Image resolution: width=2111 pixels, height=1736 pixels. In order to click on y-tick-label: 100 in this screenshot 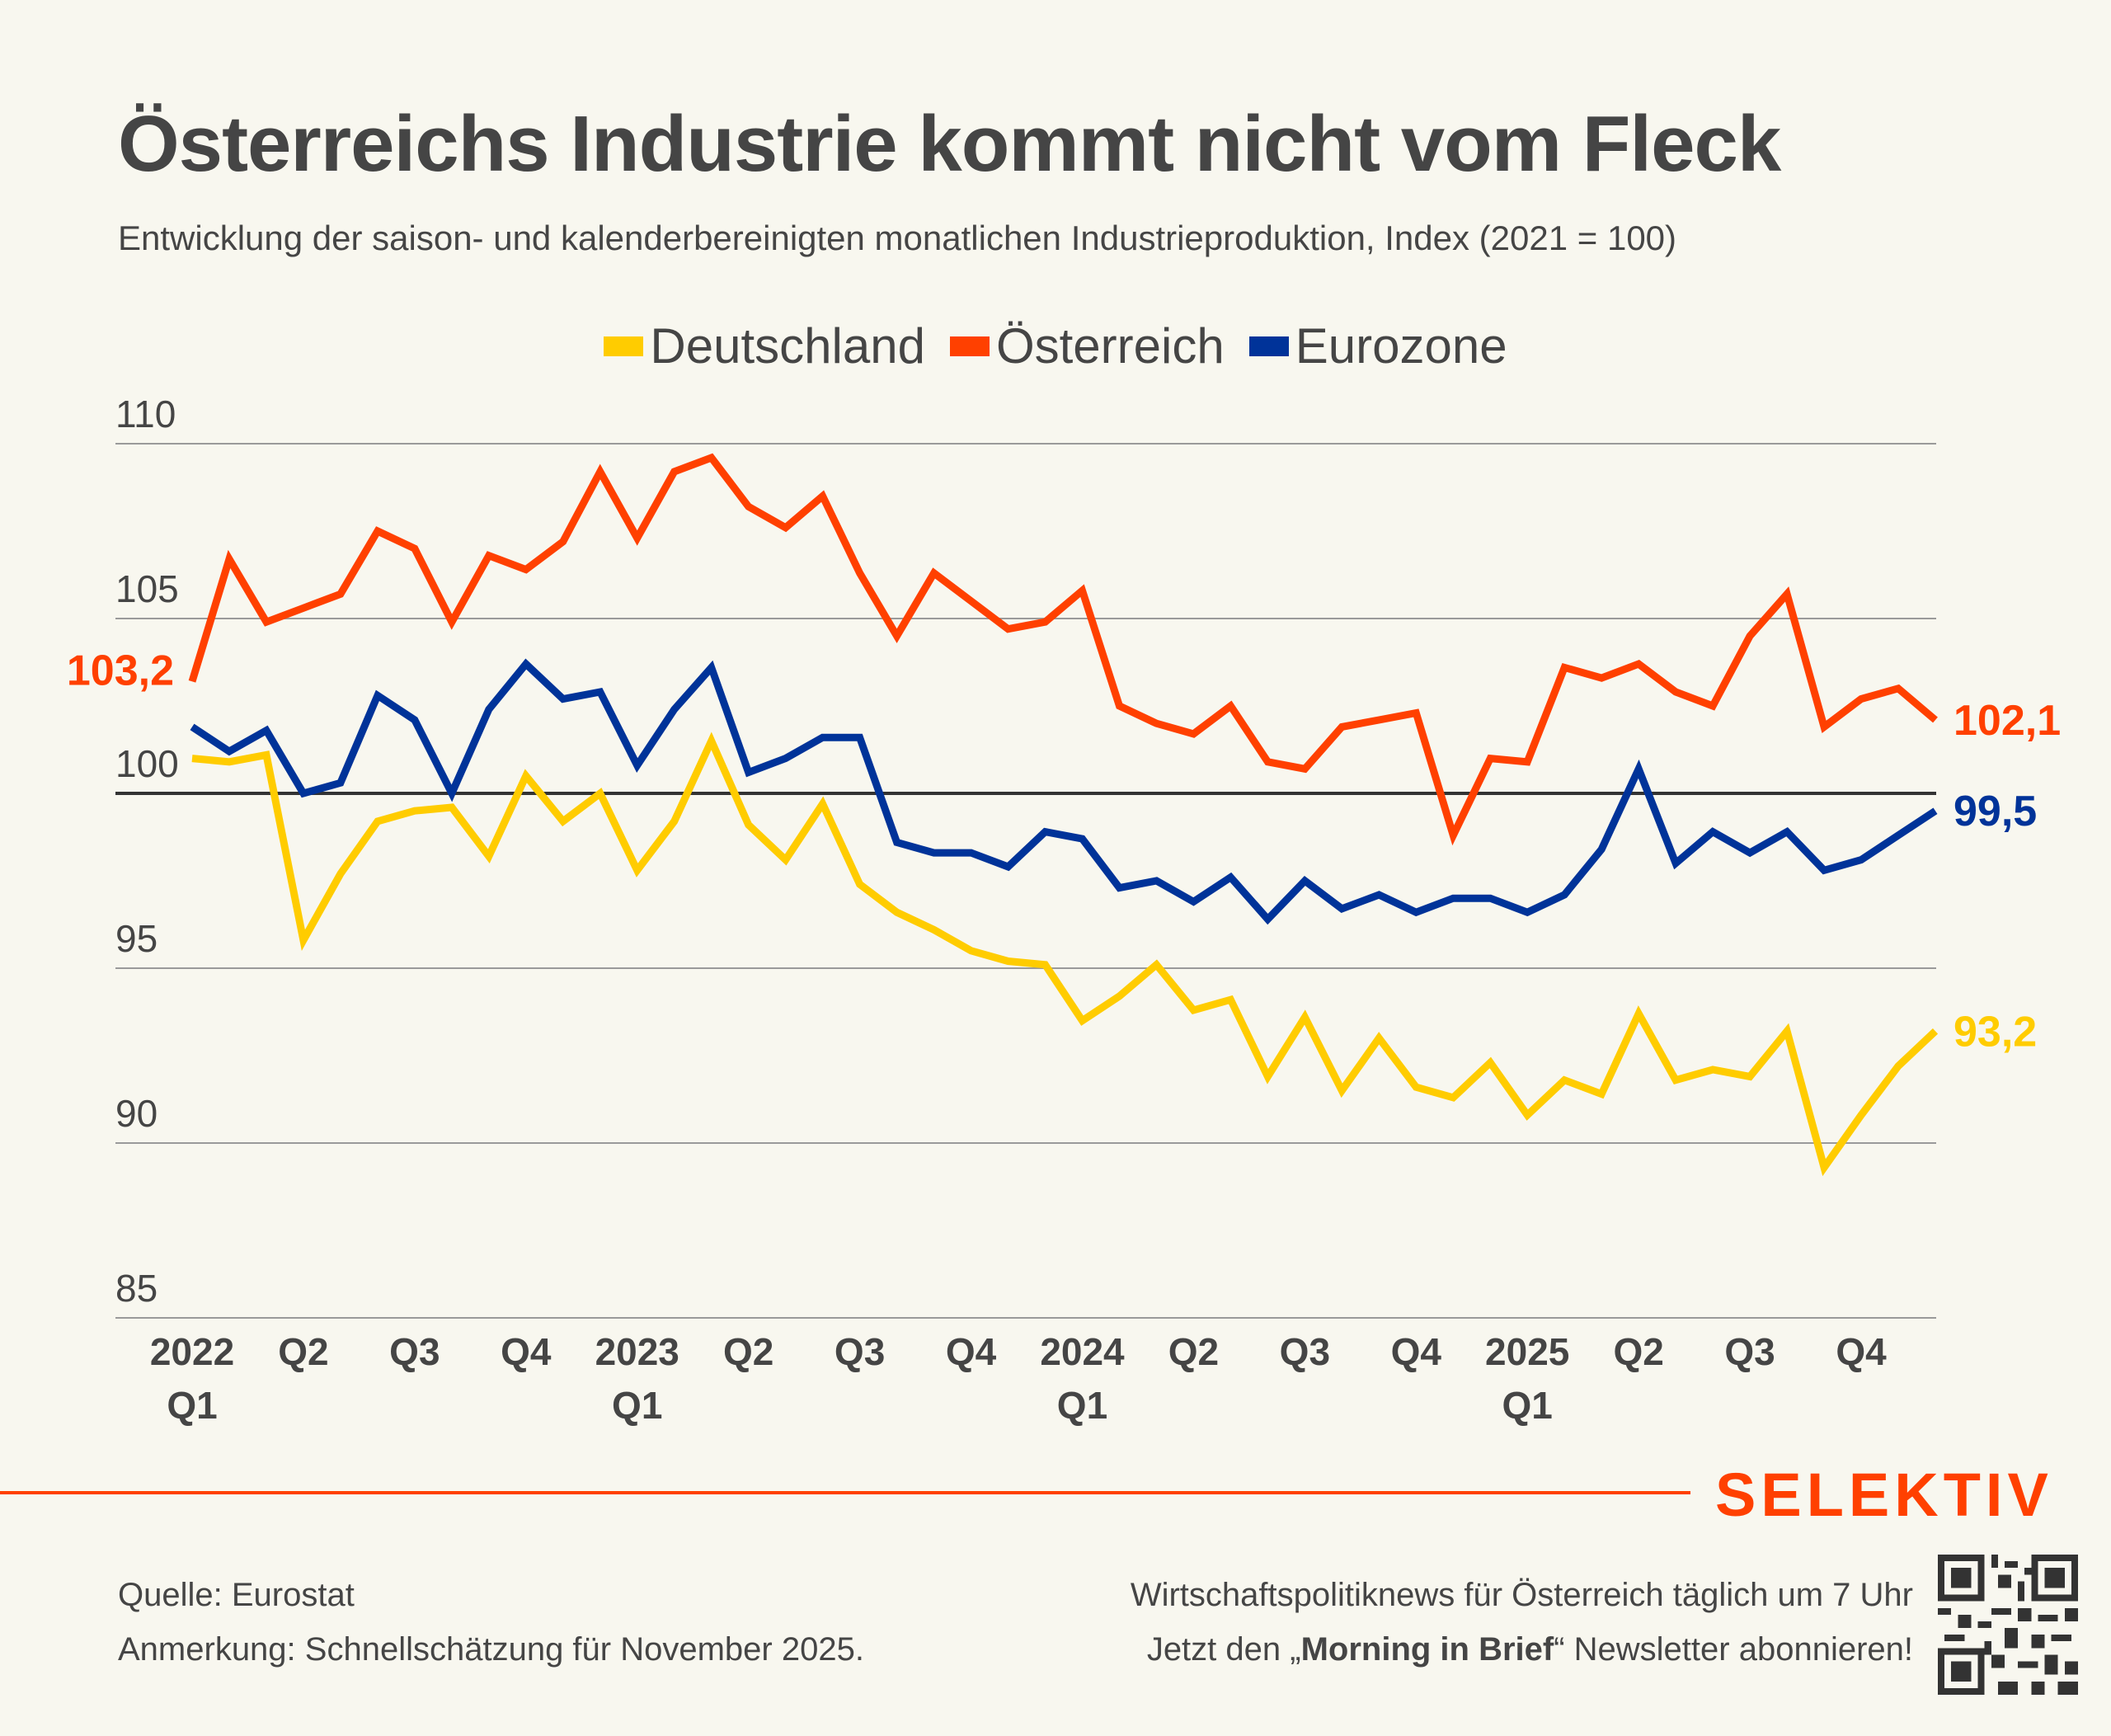, I will do `click(147, 763)`.